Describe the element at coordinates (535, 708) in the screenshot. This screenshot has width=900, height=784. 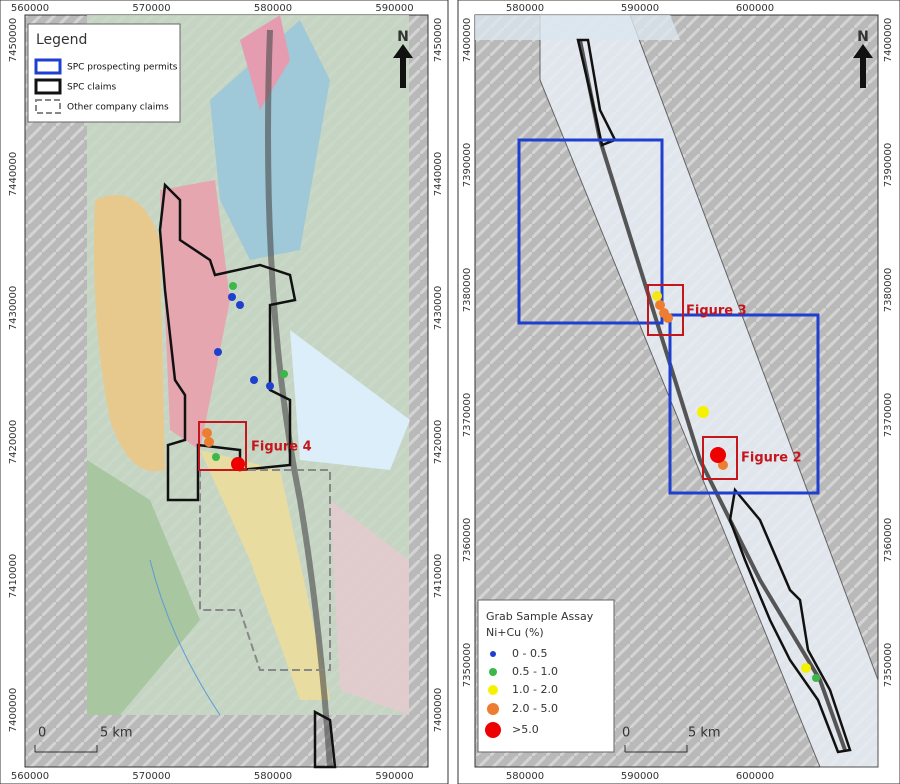
I see `legend-item: 2.0 - 5.0` at that location.